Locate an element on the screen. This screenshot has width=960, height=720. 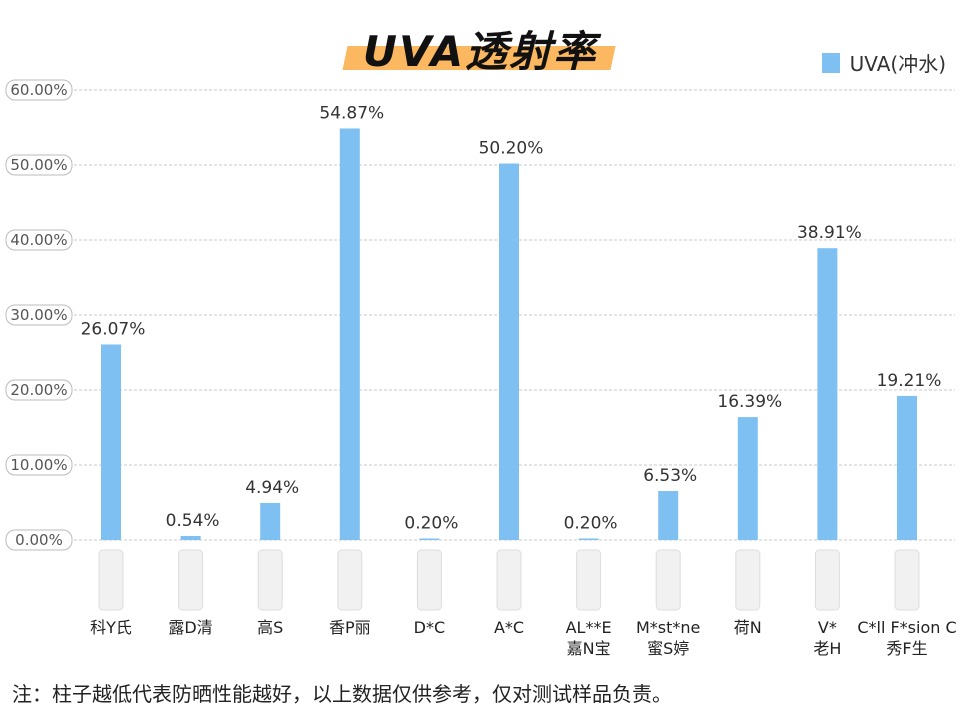
chart-title: UVA透射率 is located at coordinates (479, 47).